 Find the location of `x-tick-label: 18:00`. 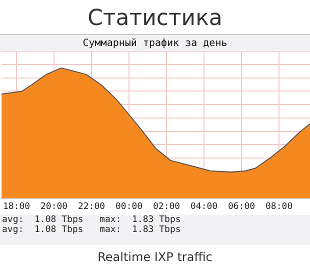

x-tick-label: 18:00 is located at coordinates (16, 207).